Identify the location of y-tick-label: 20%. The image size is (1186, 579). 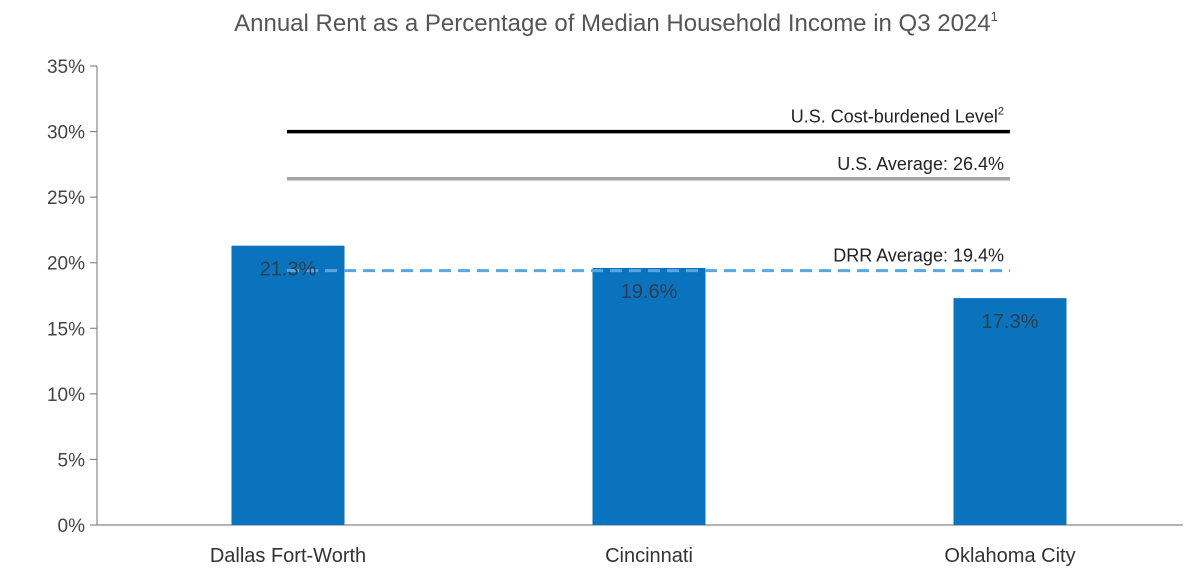
(66, 264).